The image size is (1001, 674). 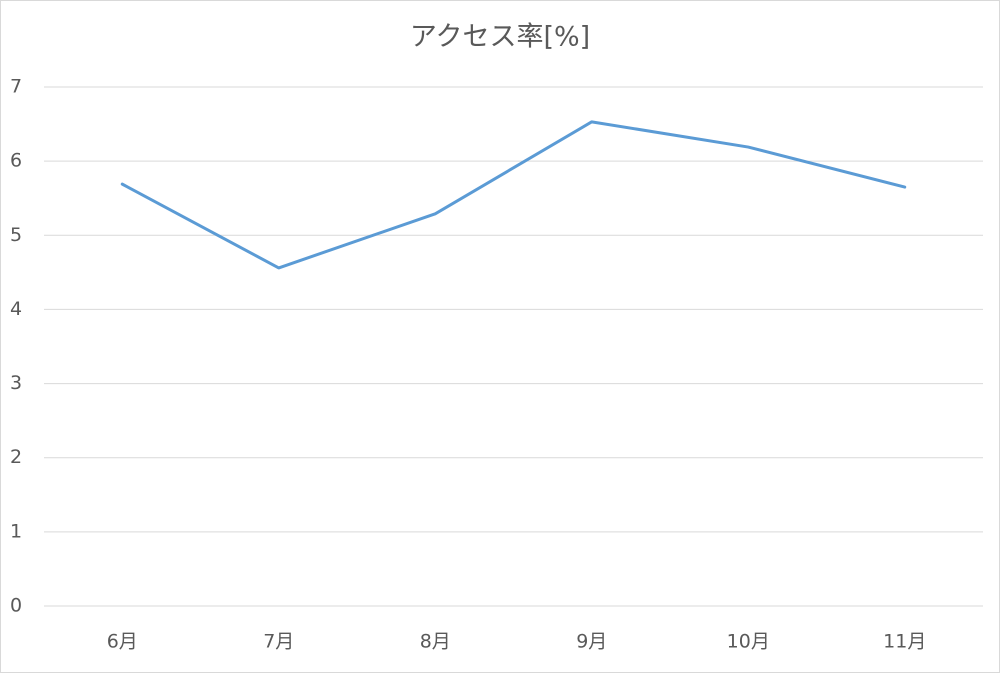 What do you see at coordinates (748, 642) in the screenshot?
I see `x-tick-label: 10月` at bounding box center [748, 642].